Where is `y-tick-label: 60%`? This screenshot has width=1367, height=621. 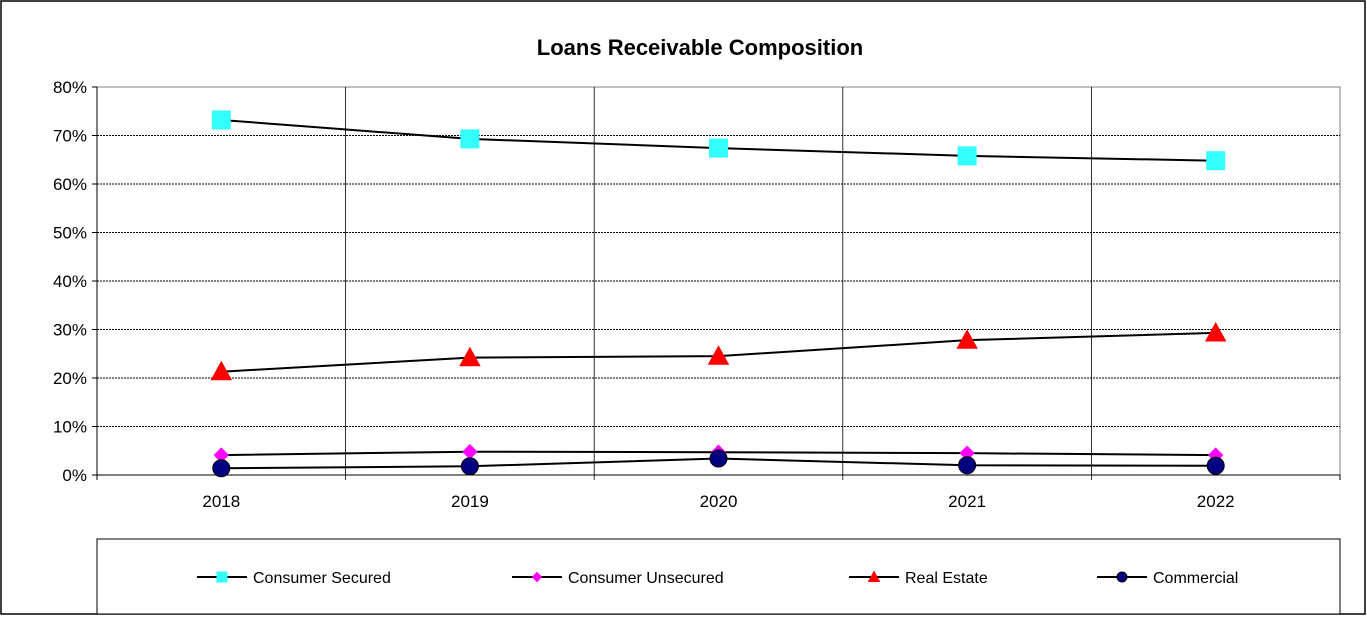 y-tick-label: 60% is located at coordinates (70, 184).